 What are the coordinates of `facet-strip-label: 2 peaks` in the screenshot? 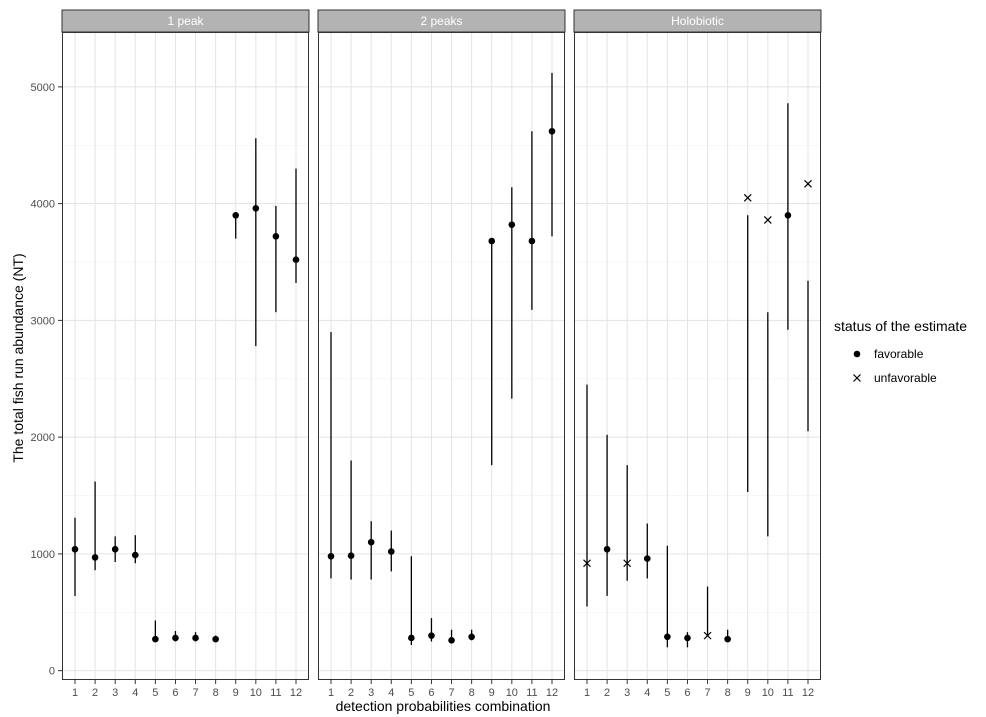 It's located at (441, 21).